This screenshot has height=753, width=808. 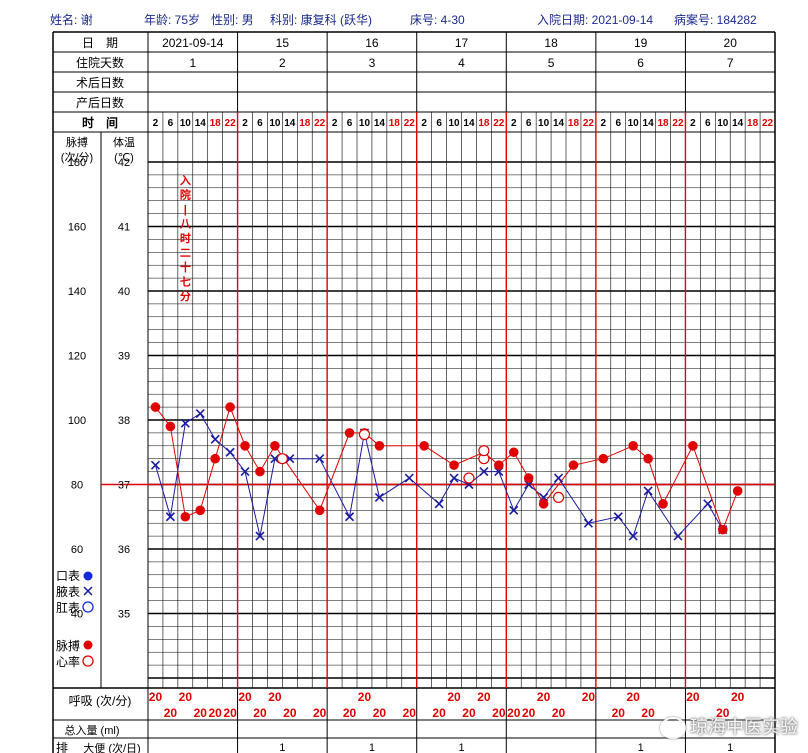 What do you see at coordinates (461, 63) in the screenshot?
I see `hospital-day-cell: 4` at bounding box center [461, 63].